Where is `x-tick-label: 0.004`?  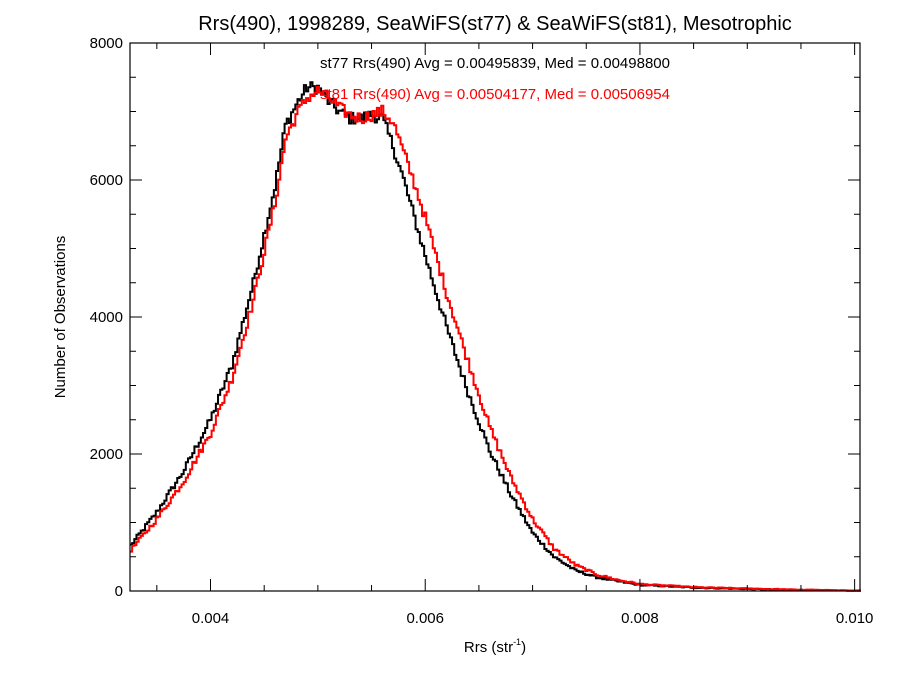 x-tick-label: 0.004 is located at coordinates (211, 618).